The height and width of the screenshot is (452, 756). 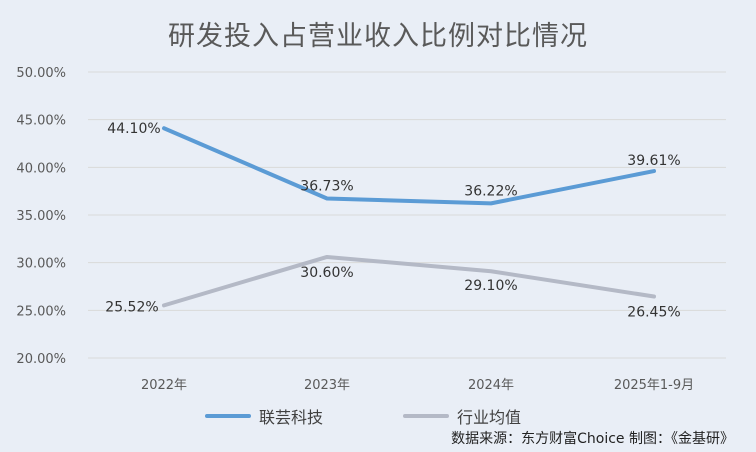 What do you see at coordinates (491, 385) in the screenshot?
I see `x-tick-label: 2024年` at bounding box center [491, 385].